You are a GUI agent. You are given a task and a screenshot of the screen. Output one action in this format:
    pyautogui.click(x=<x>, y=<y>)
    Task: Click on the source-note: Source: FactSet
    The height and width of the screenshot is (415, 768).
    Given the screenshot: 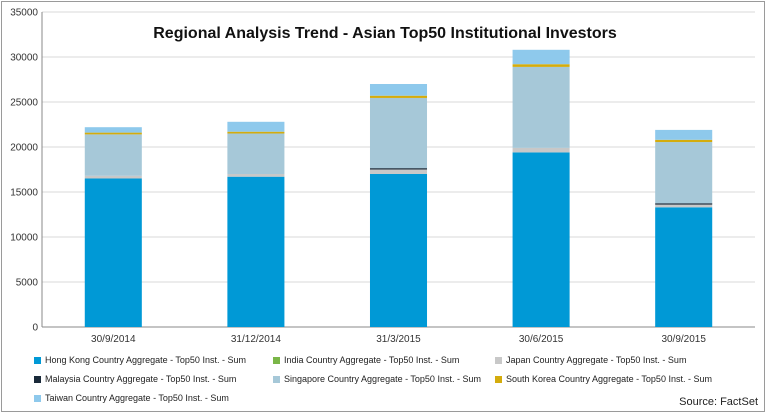 What is the action you would take?
    pyautogui.click(x=718, y=402)
    